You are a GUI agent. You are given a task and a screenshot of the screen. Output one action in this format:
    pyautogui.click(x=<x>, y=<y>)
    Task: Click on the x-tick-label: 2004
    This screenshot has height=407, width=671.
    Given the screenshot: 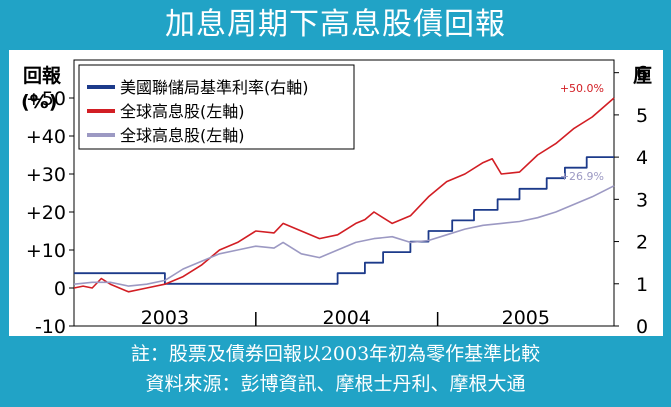 What is the action you would take?
    pyautogui.click(x=347, y=318)
    